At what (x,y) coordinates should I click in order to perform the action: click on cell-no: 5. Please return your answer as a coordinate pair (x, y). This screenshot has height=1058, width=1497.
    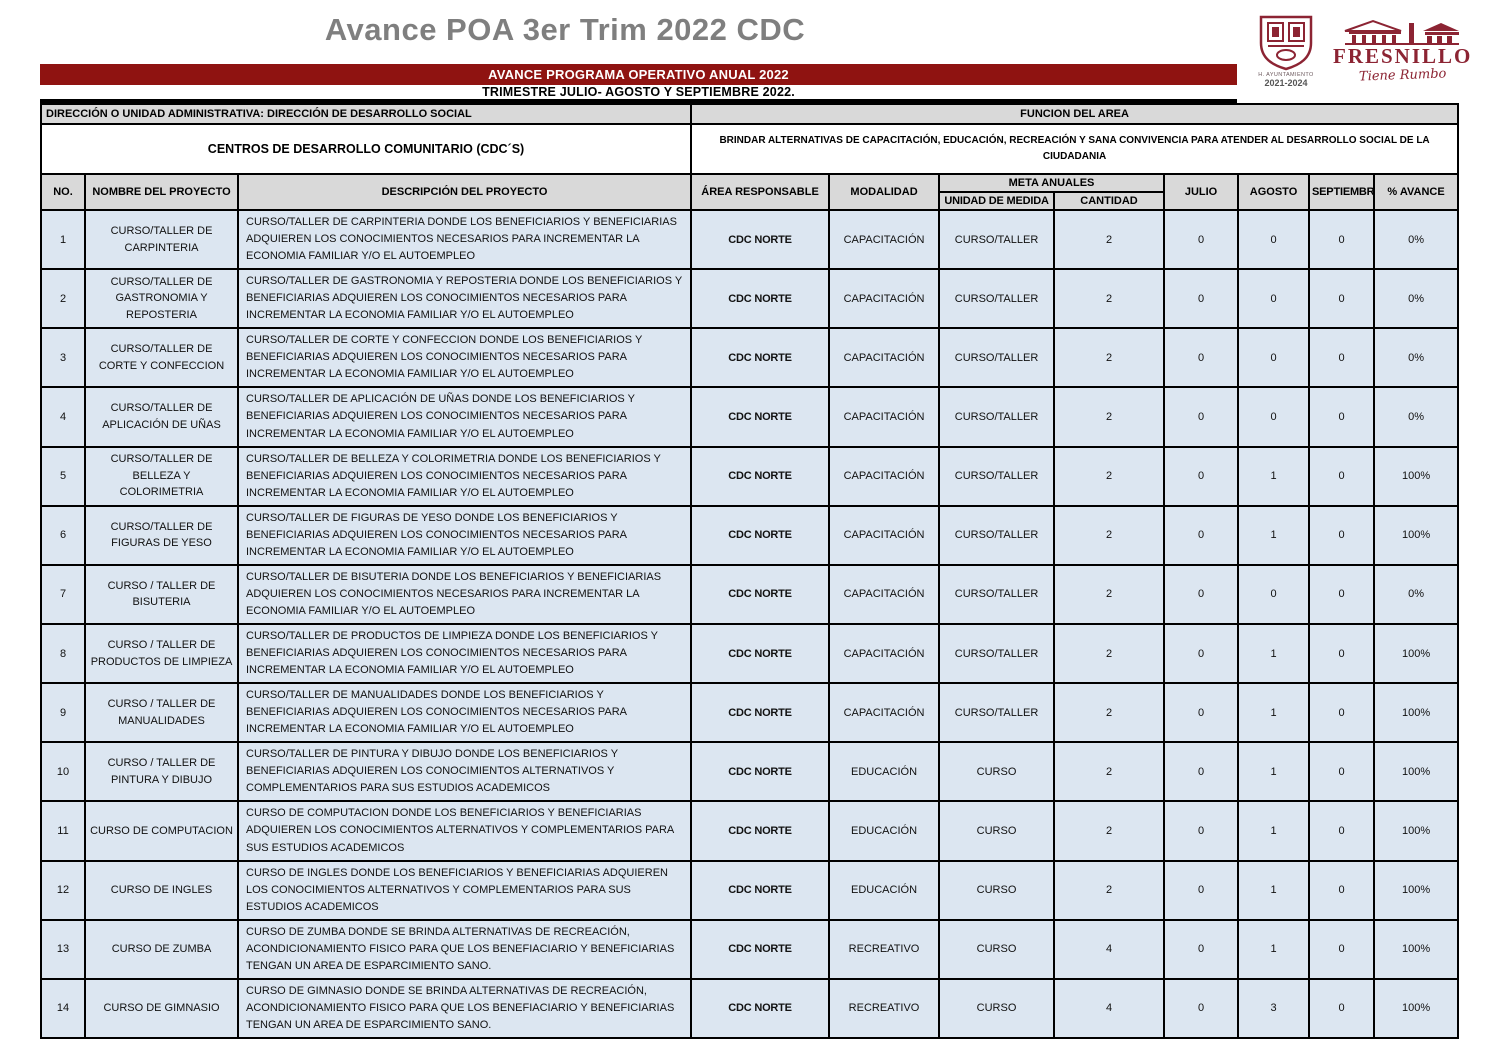
    Looking at the image, I should click on (63, 476).